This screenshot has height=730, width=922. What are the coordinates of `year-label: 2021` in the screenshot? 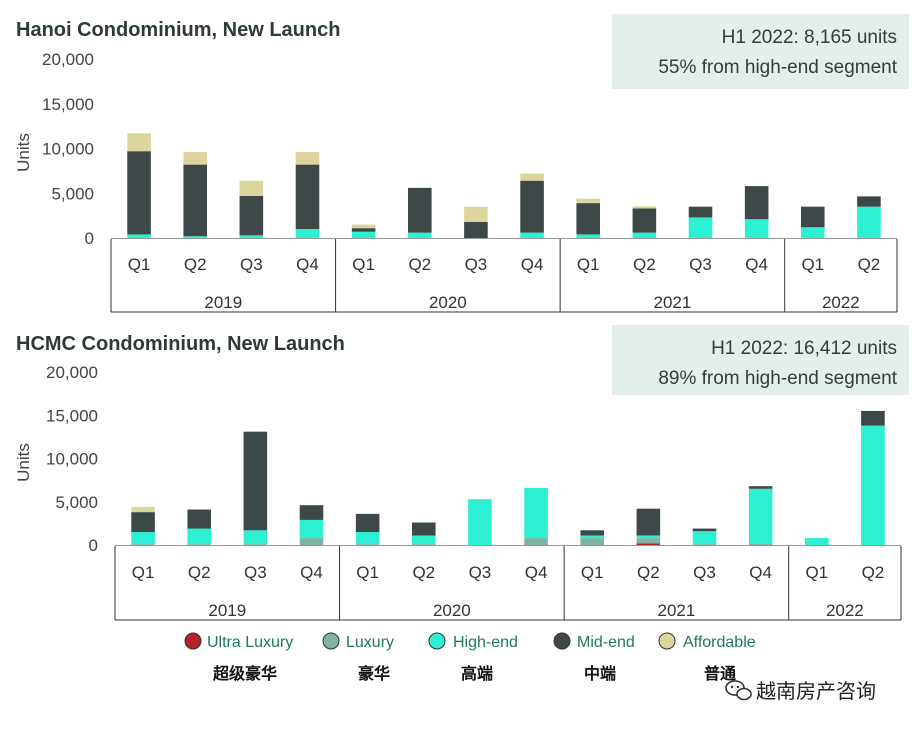 It's located at (673, 302).